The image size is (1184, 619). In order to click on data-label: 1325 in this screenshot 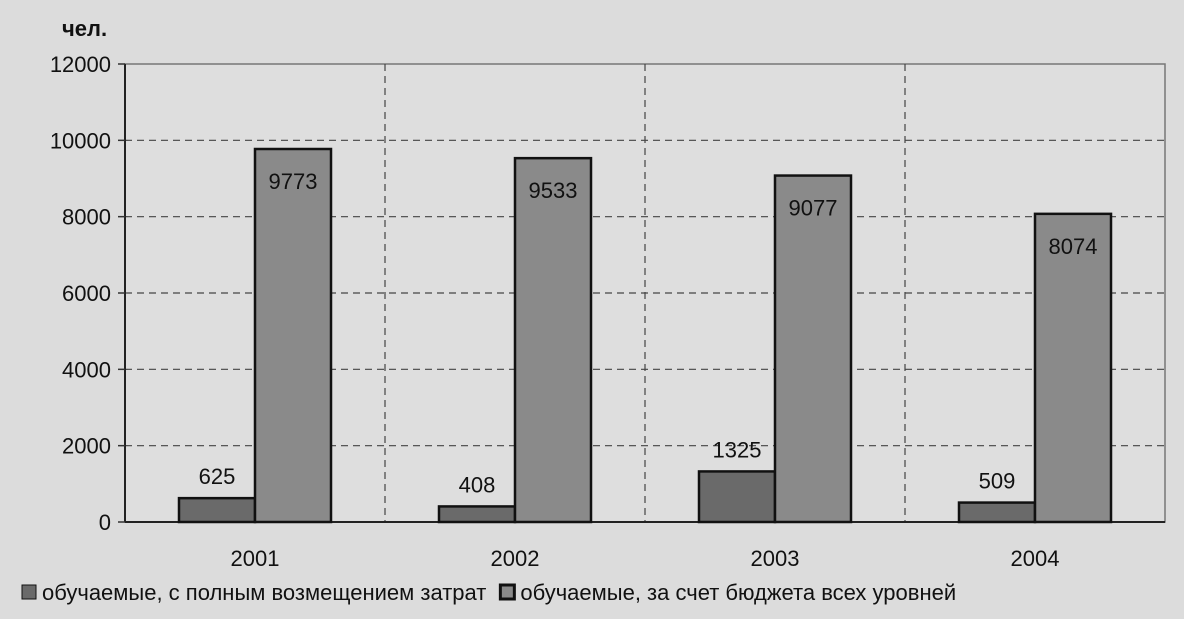, I will do `click(737, 449)`.